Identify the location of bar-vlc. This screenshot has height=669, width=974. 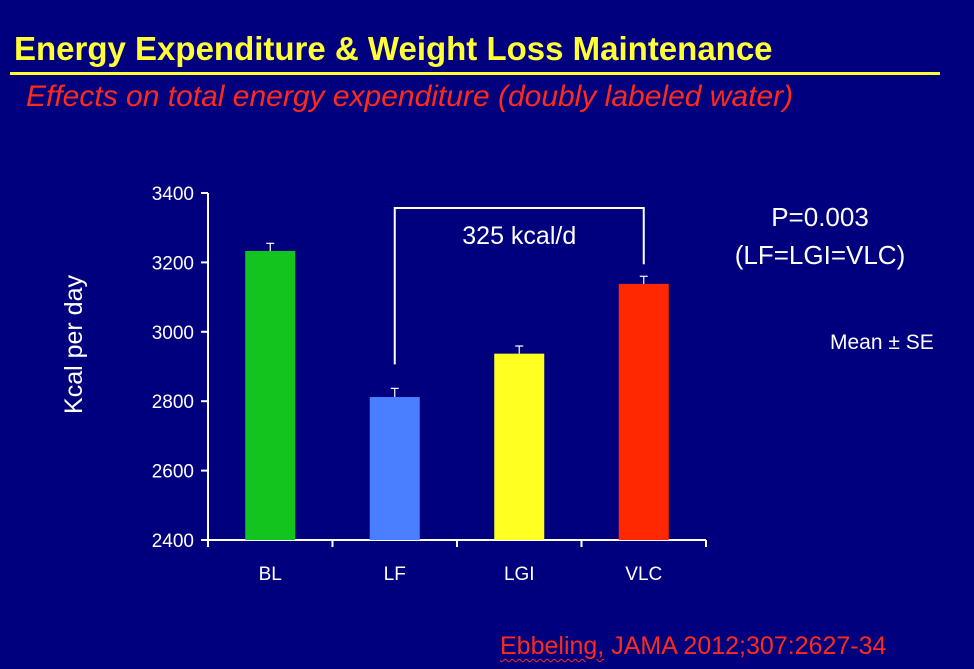
(643, 411).